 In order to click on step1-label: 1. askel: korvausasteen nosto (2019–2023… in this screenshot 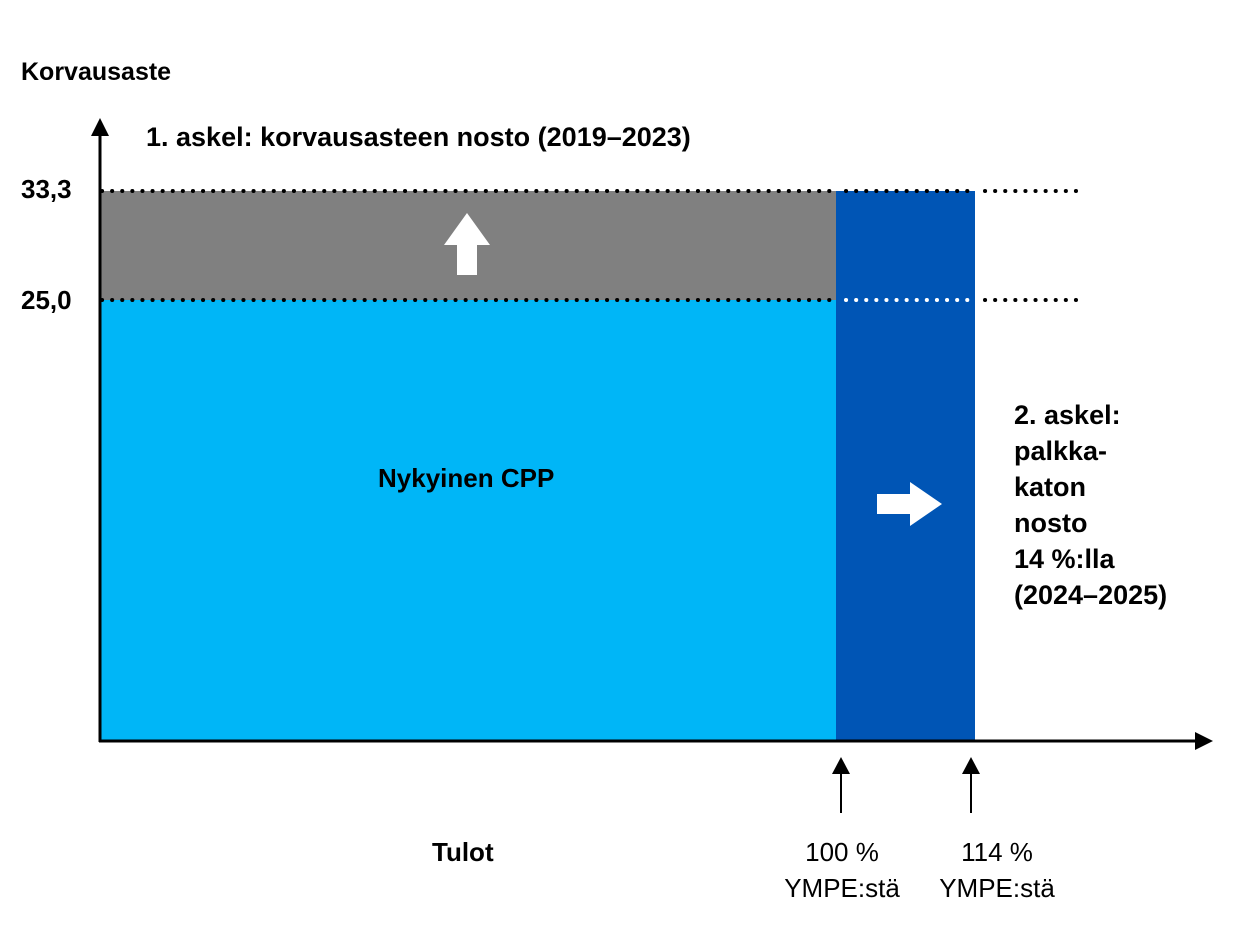, I will do `click(418, 137)`.